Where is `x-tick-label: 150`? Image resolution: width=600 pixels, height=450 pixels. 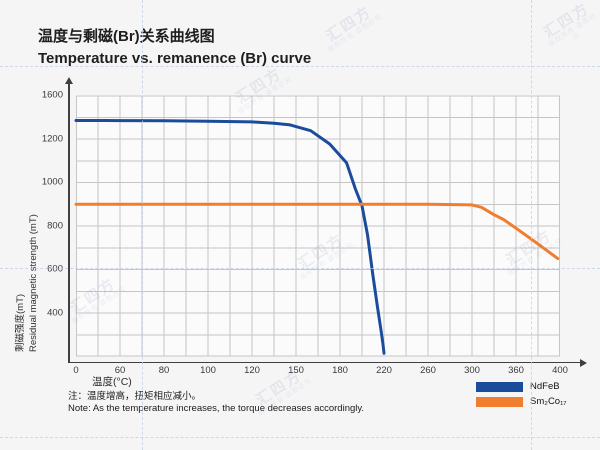 x-tick-label: 150 is located at coordinates (296, 370).